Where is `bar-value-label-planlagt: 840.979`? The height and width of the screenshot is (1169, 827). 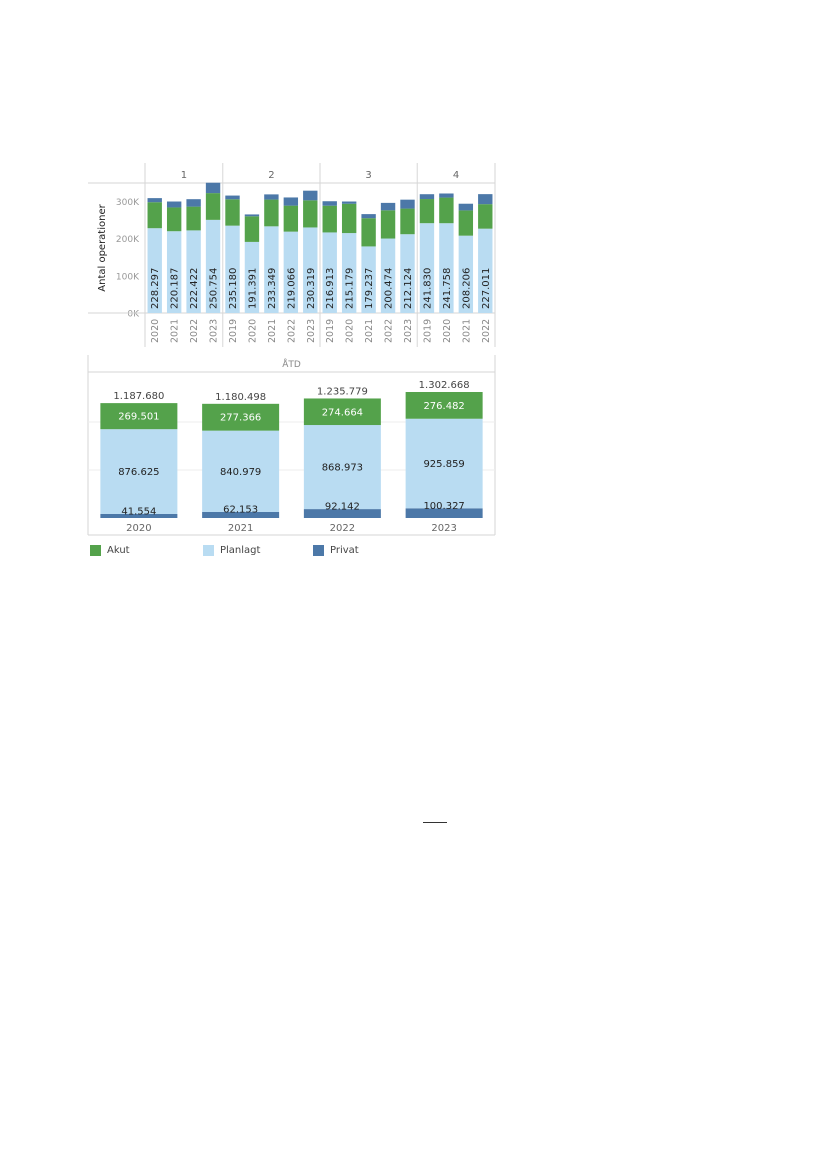 bar-value-label-planlagt: 840.979 is located at coordinates (240, 472).